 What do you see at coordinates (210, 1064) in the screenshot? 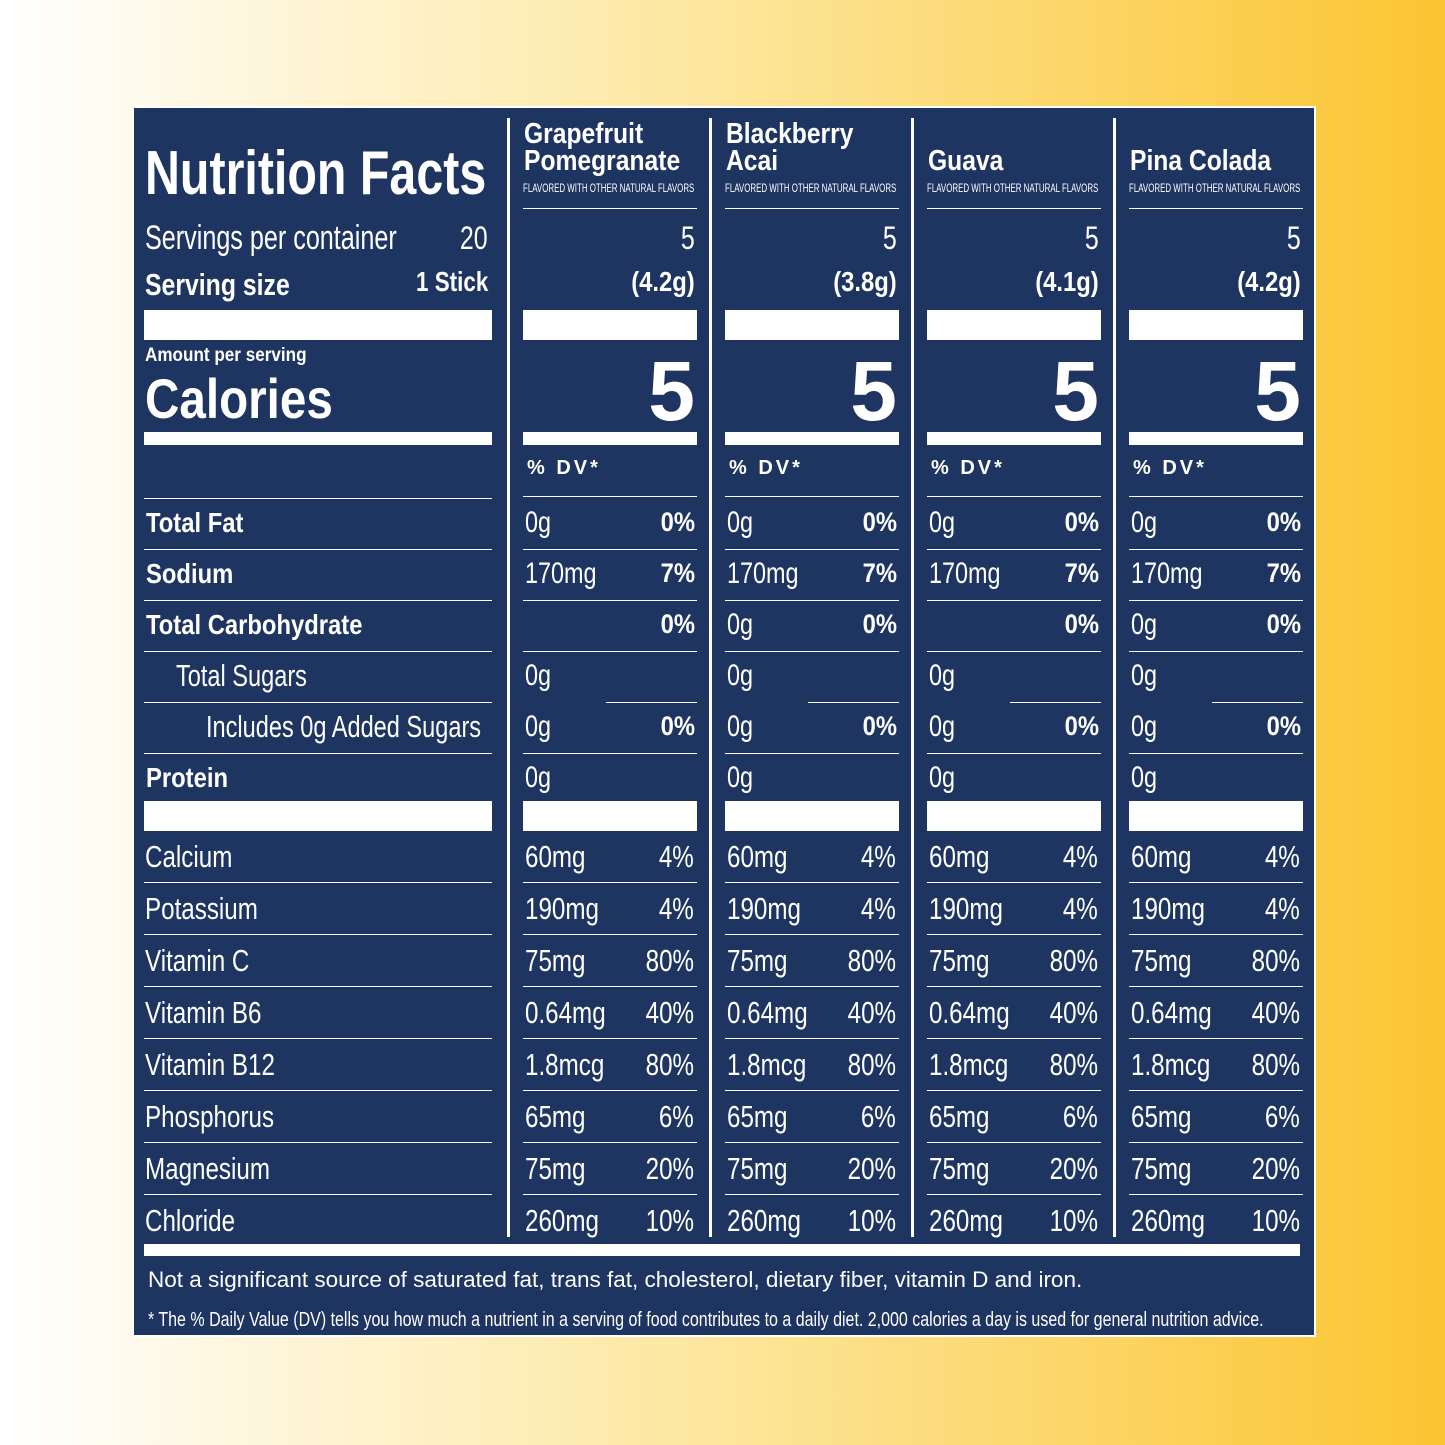
I see `vitamin-name: Vitamin B12` at bounding box center [210, 1064].